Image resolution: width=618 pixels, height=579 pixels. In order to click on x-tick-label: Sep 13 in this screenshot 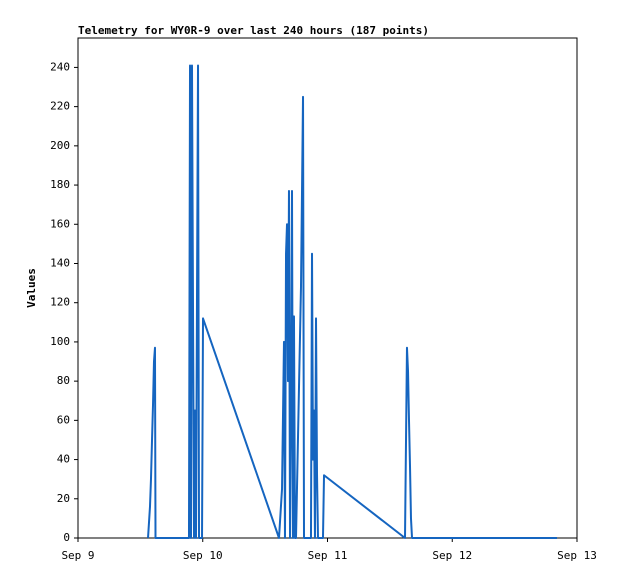, I will do `click(577, 555)`.